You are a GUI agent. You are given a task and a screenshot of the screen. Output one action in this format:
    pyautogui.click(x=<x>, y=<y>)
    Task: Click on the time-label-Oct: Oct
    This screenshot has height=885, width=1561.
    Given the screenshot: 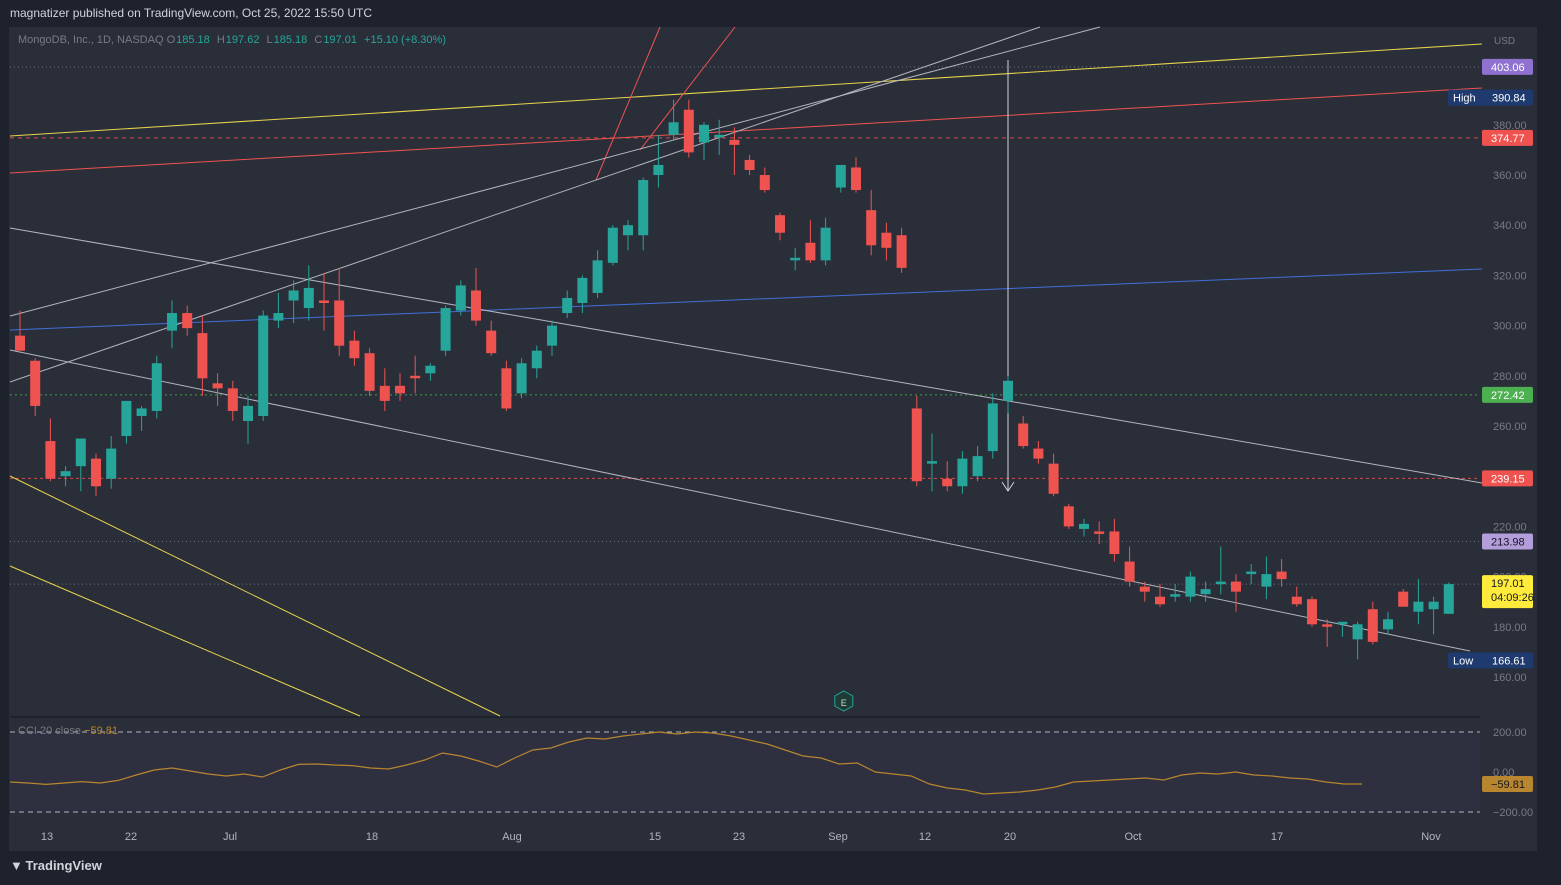 What is the action you would take?
    pyautogui.click(x=1132, y=837)
    